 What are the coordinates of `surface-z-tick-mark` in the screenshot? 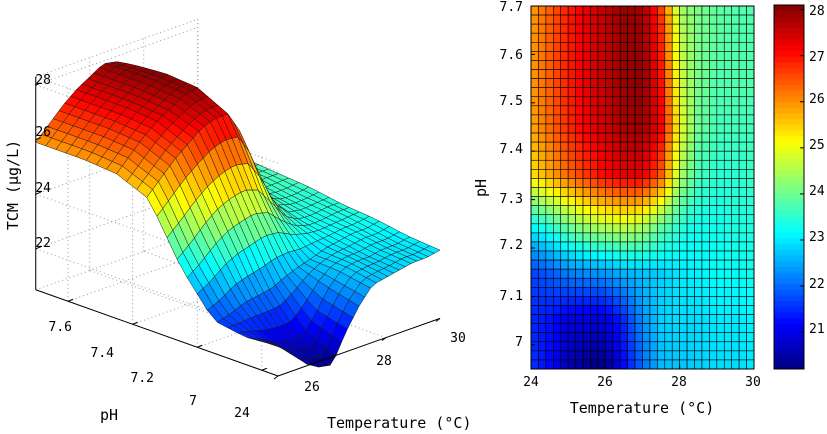 It's located at (38, 139).